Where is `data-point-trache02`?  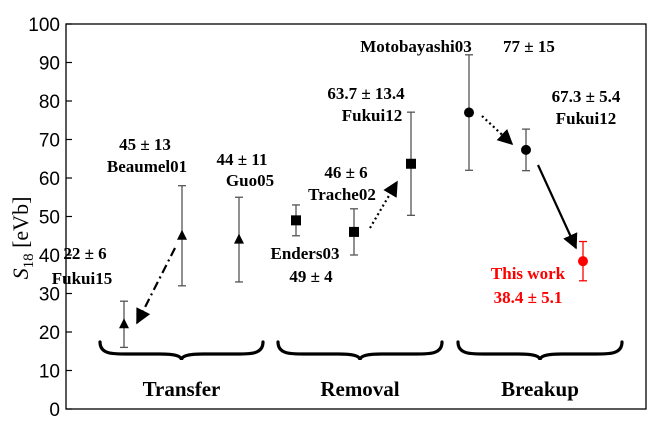
data-point-trache02 is located at coordinates (354, 232).